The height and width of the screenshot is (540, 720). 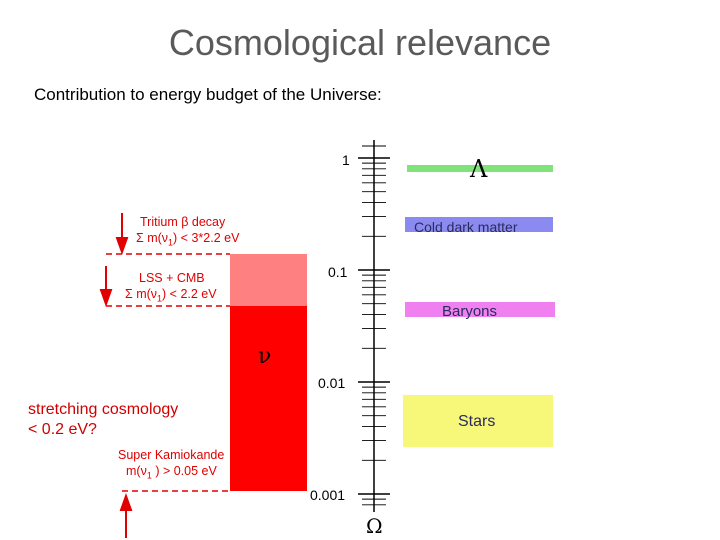 I want to click on tick-label-1: 1, so click(x=346, y=160).